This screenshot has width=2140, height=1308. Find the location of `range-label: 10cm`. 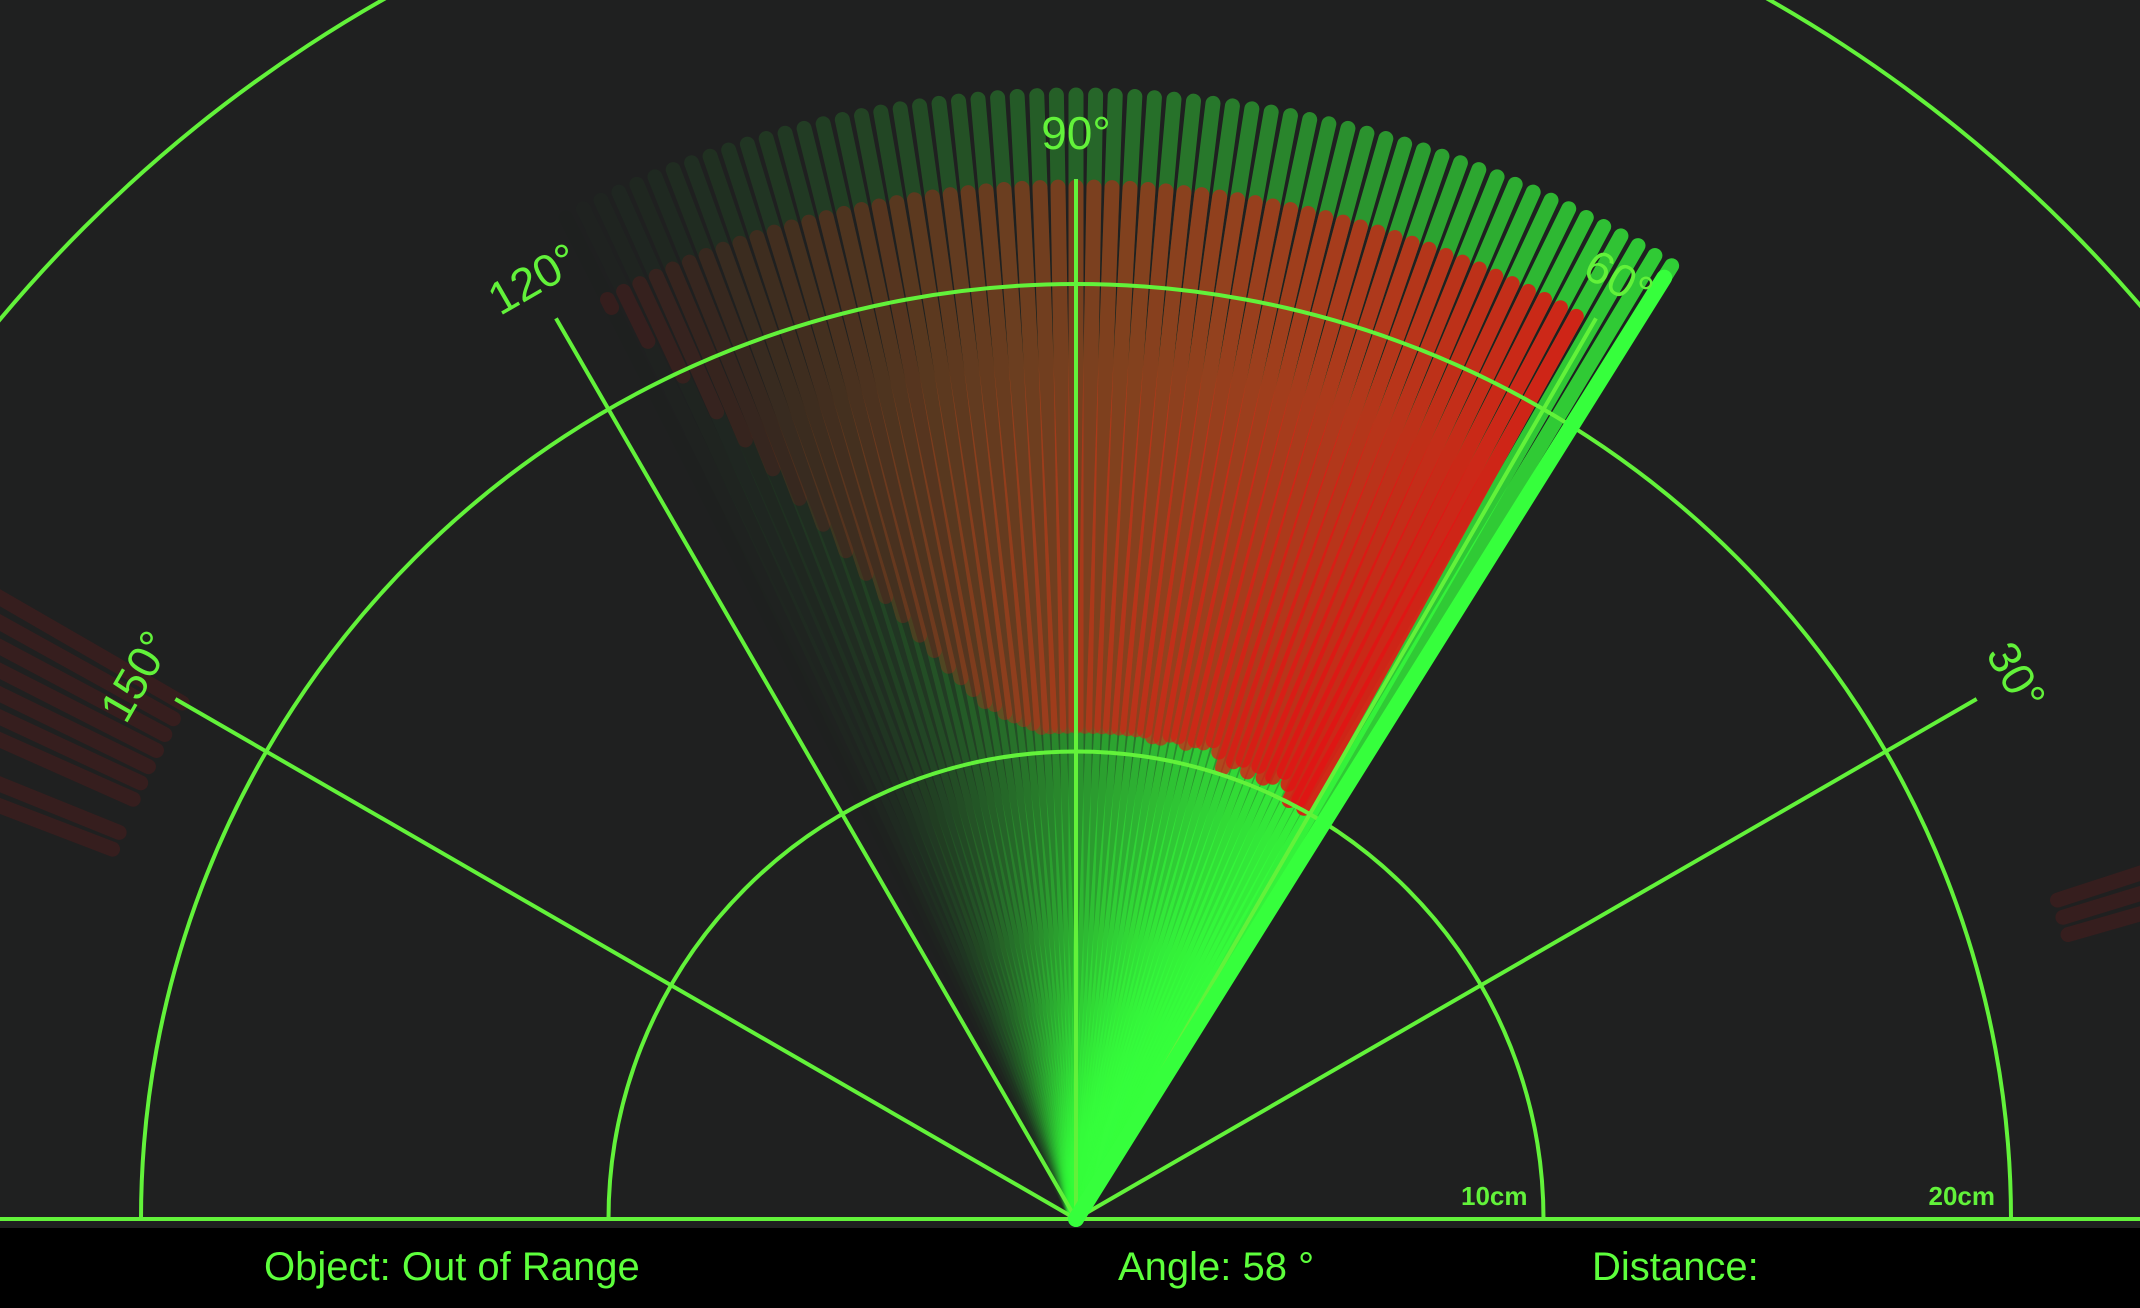

range-label: 10cm is located at coordinates (1494, 1196).